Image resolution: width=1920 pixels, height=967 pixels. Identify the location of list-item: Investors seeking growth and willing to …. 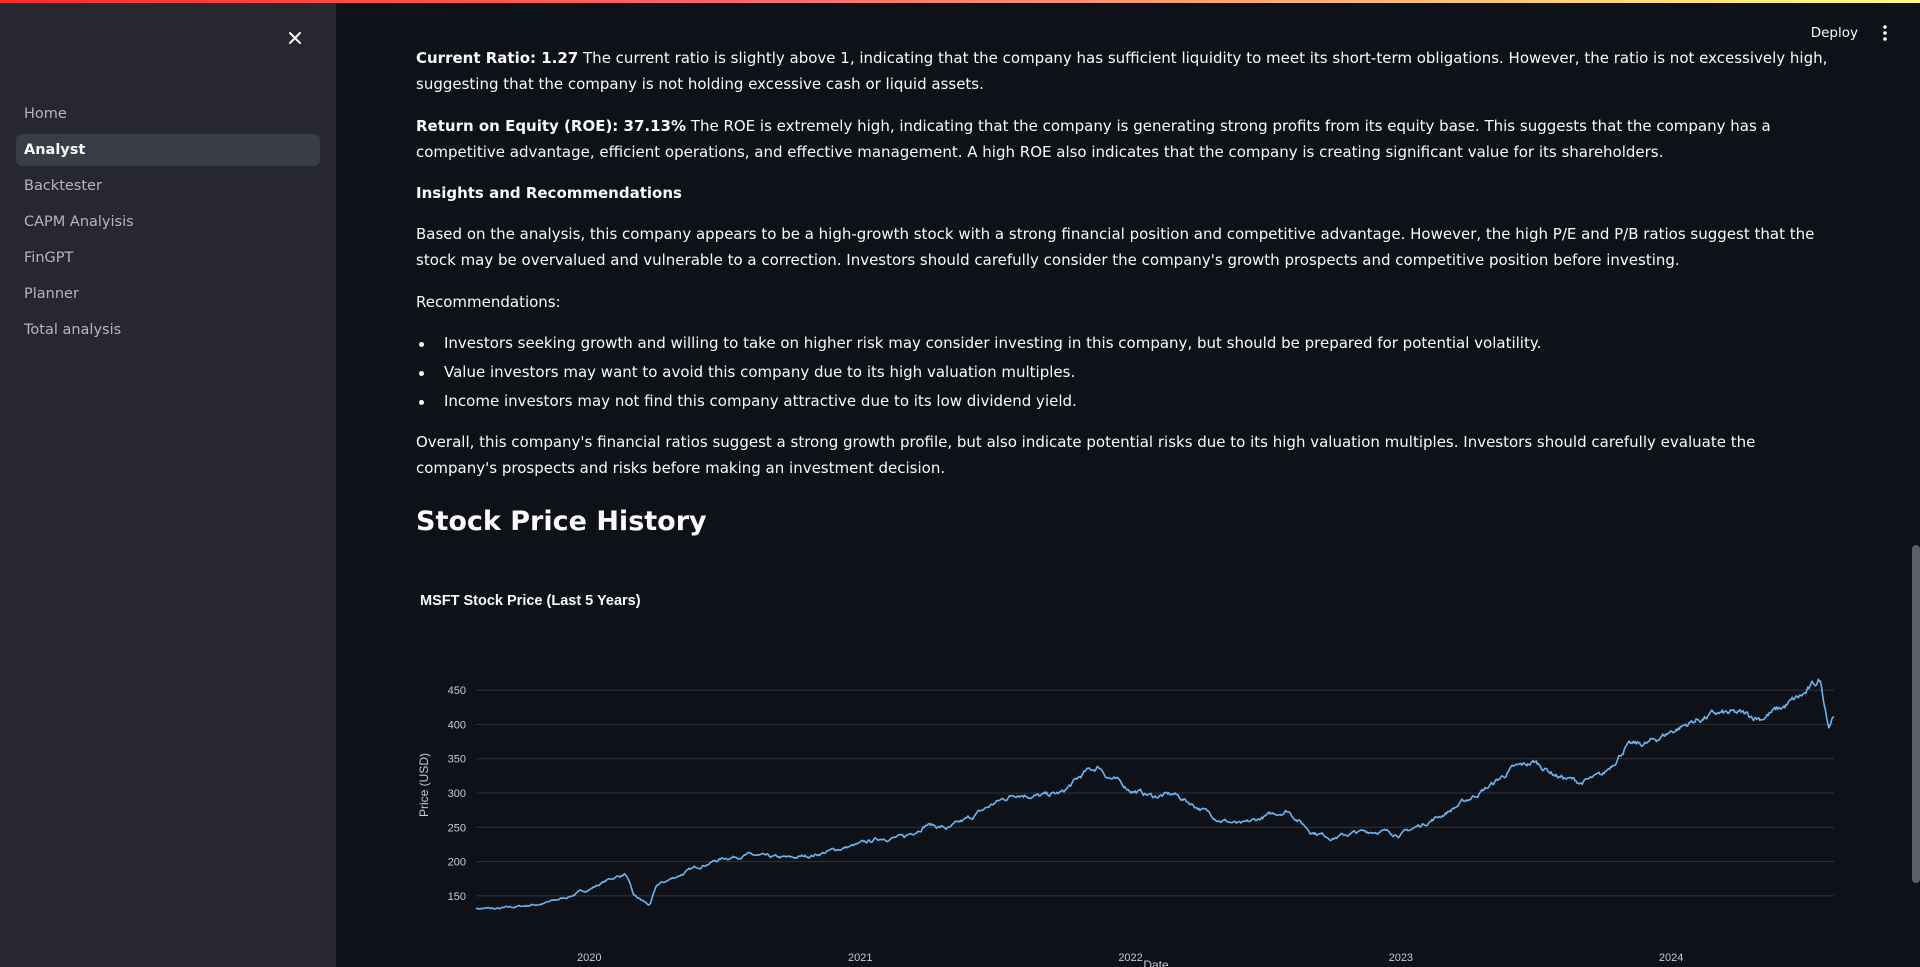
(1125, 343).